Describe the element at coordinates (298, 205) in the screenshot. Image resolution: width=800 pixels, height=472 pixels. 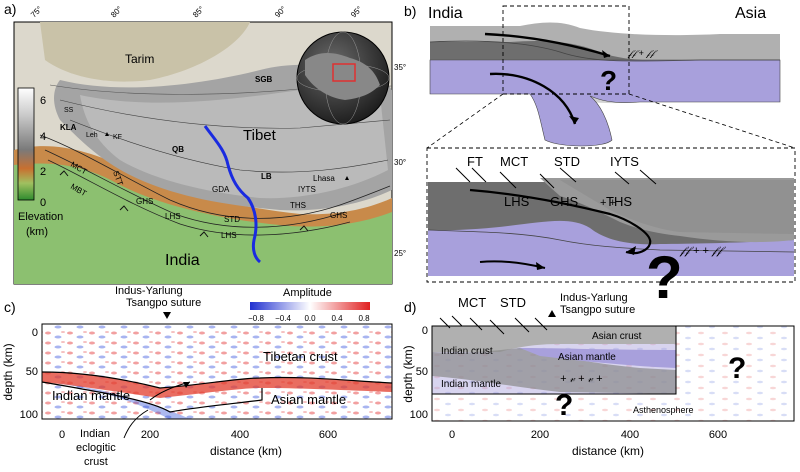
I see `region-label: THS` at that location.